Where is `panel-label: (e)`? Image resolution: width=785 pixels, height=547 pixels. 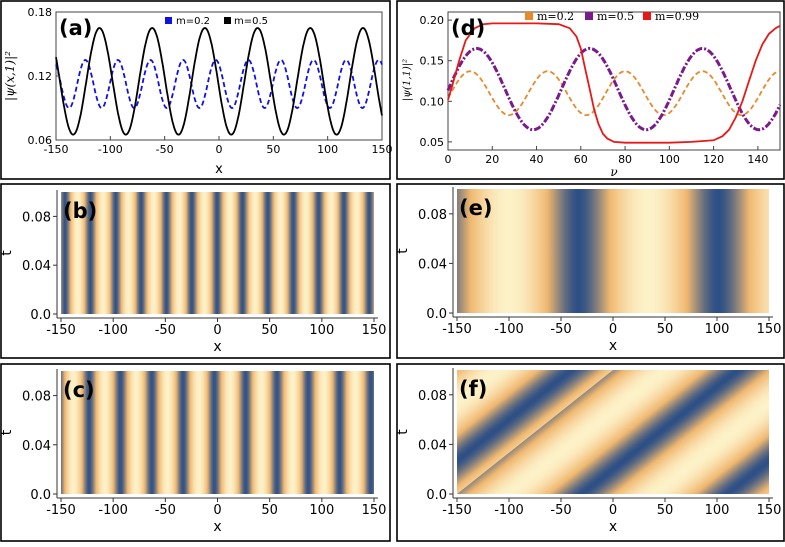
panel-label: (e) is located at coordinates (475, 208).